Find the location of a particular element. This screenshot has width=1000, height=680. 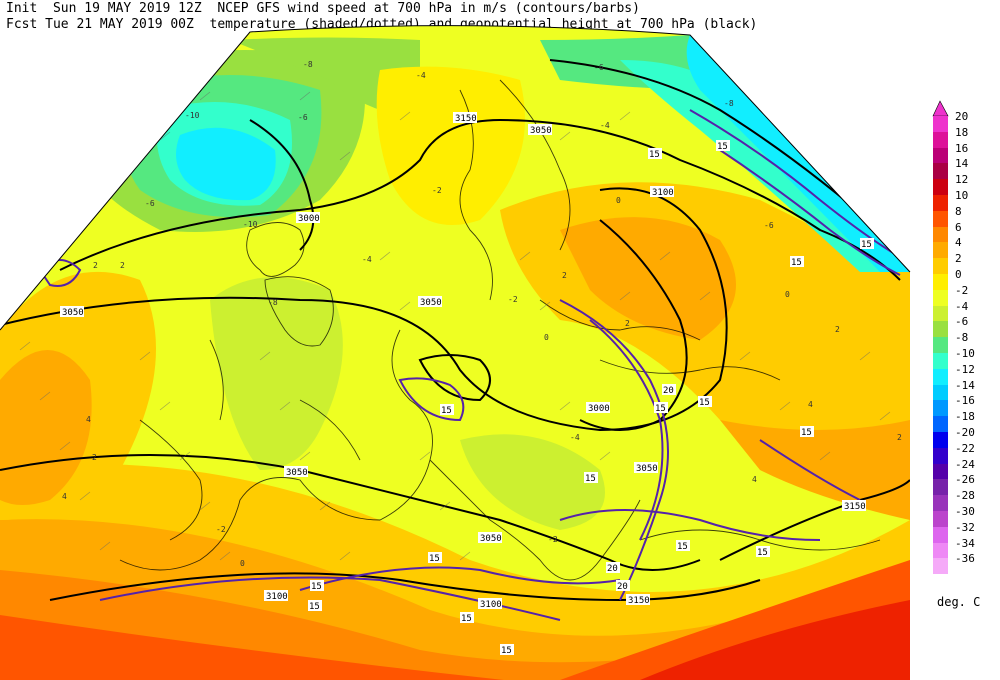

colorbar-label: 10 is located at coordinates (962, 195).